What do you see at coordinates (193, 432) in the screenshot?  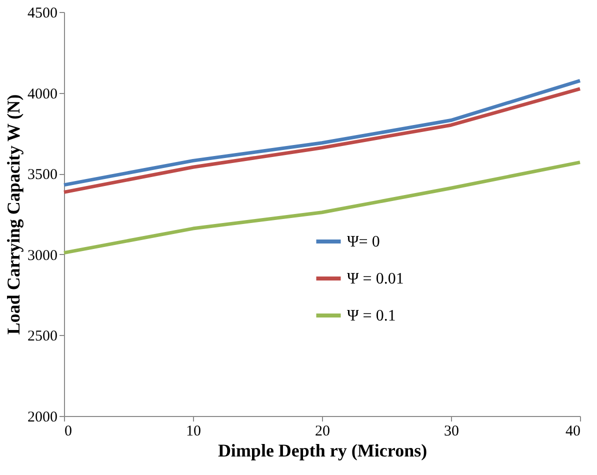 I see `x-tick-label: 10` at bounding box center [193, 432].